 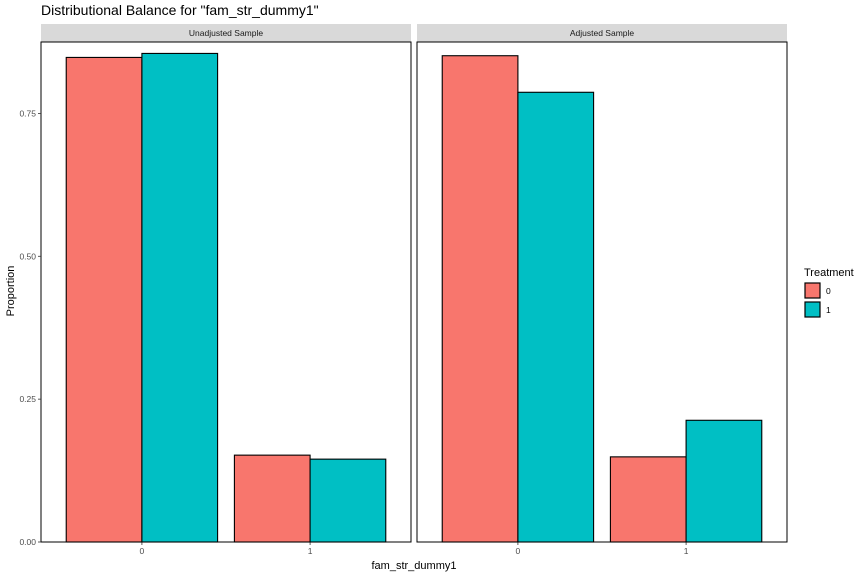 I want to click on y-tick-label-1: 0.25, so click(x=27, y=399).